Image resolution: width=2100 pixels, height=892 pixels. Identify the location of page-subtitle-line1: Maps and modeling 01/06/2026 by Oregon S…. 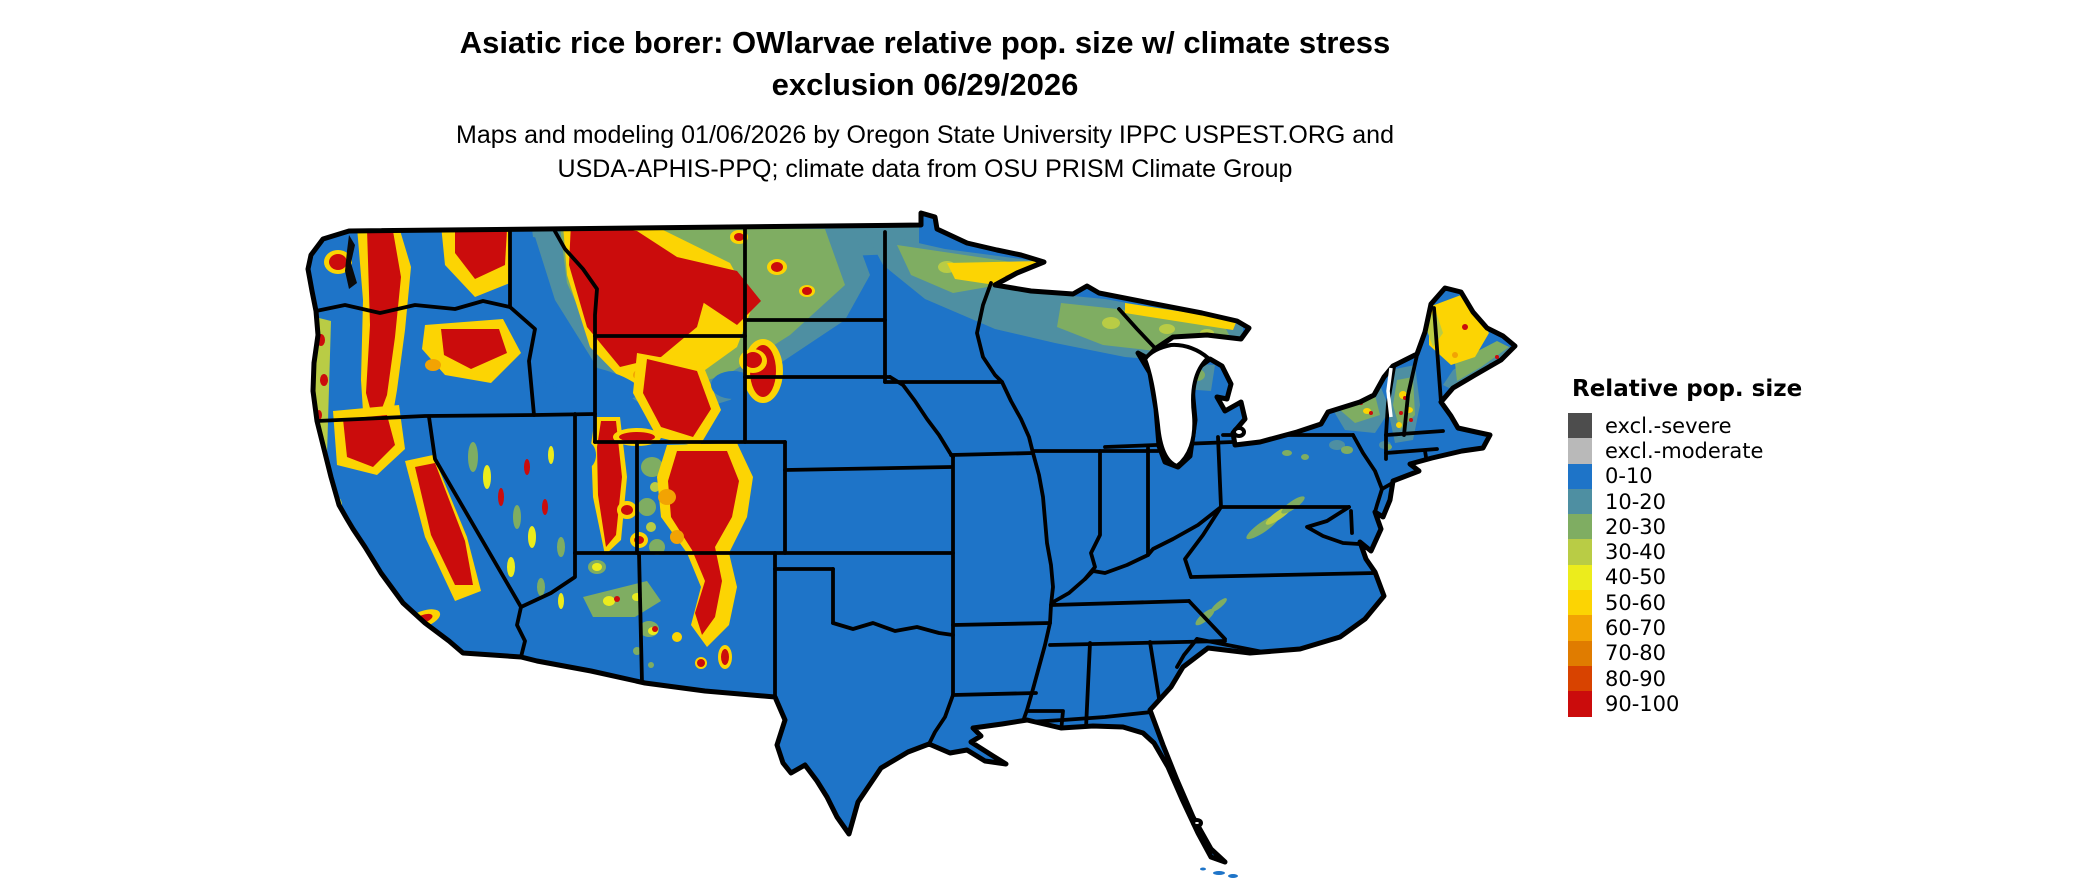
(925, 135).